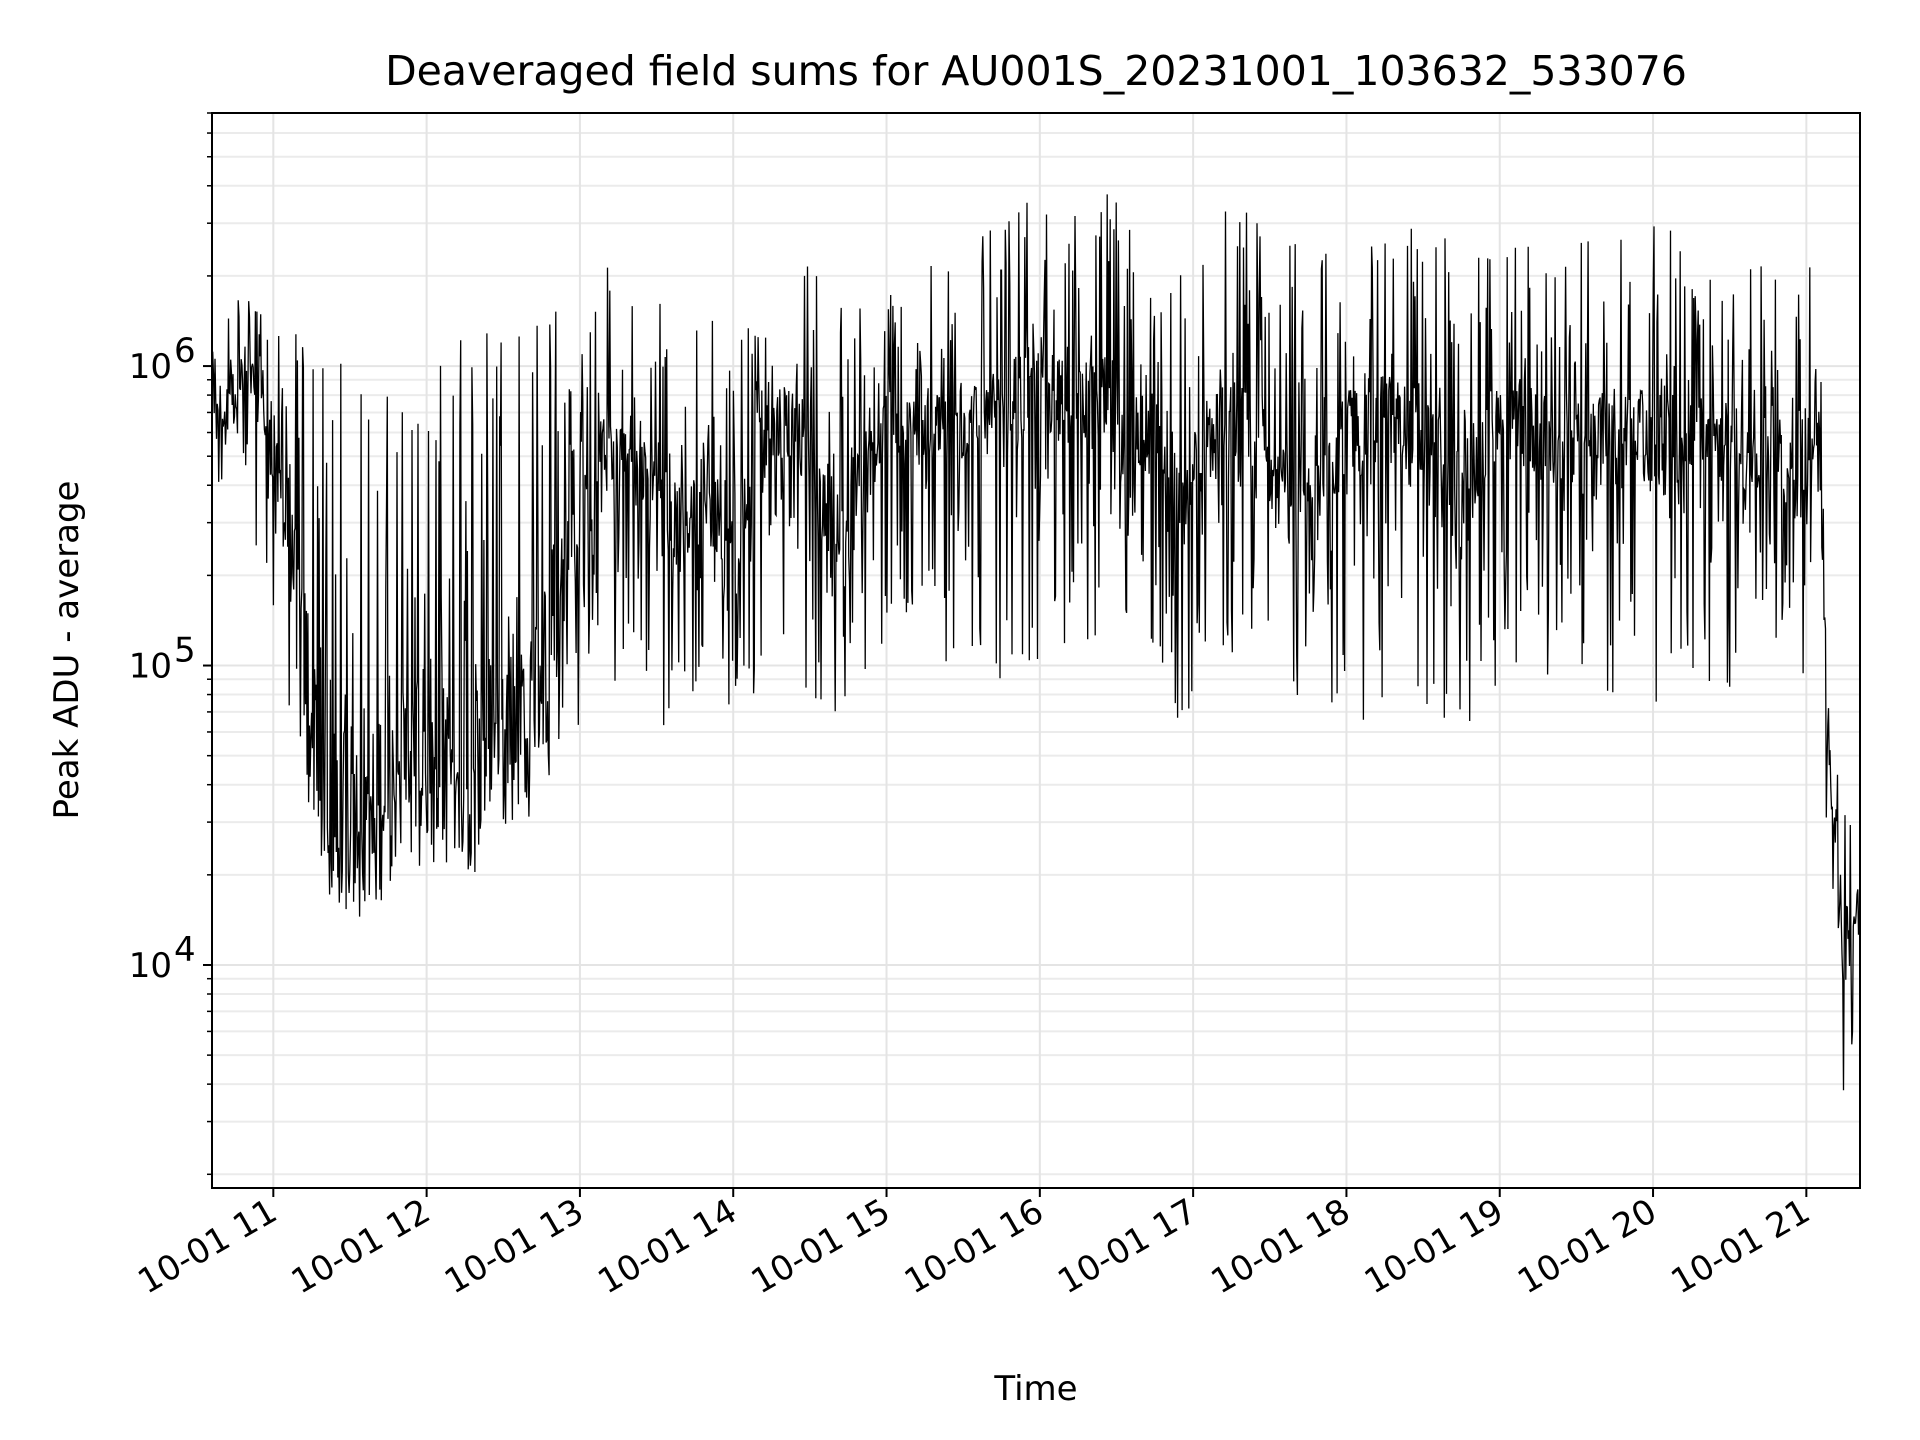 The image size is (1920, 1440). What do you see at coordinates (185, 950) in the screenshot?
I see `y-tick-exponent: 4` at bounding box center [185, 950].